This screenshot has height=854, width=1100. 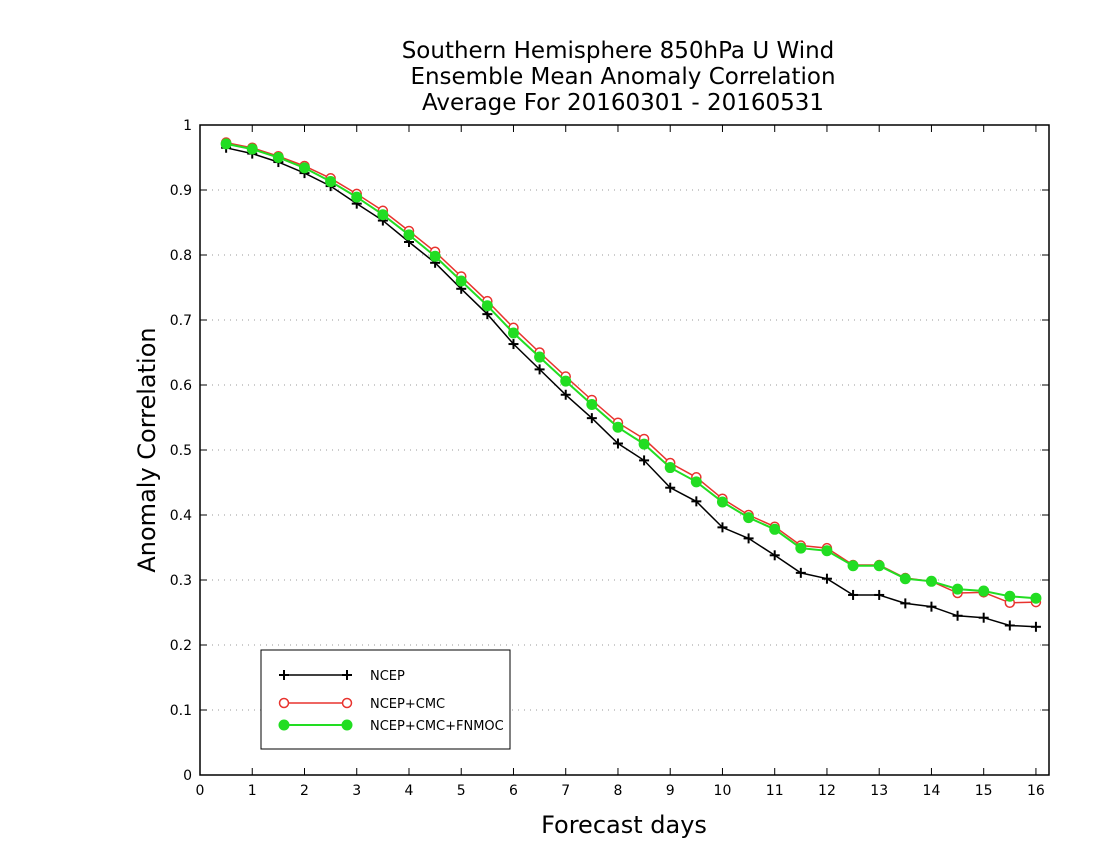 I want to click on x-tick-label: 16, so click(x=1036, y=791).